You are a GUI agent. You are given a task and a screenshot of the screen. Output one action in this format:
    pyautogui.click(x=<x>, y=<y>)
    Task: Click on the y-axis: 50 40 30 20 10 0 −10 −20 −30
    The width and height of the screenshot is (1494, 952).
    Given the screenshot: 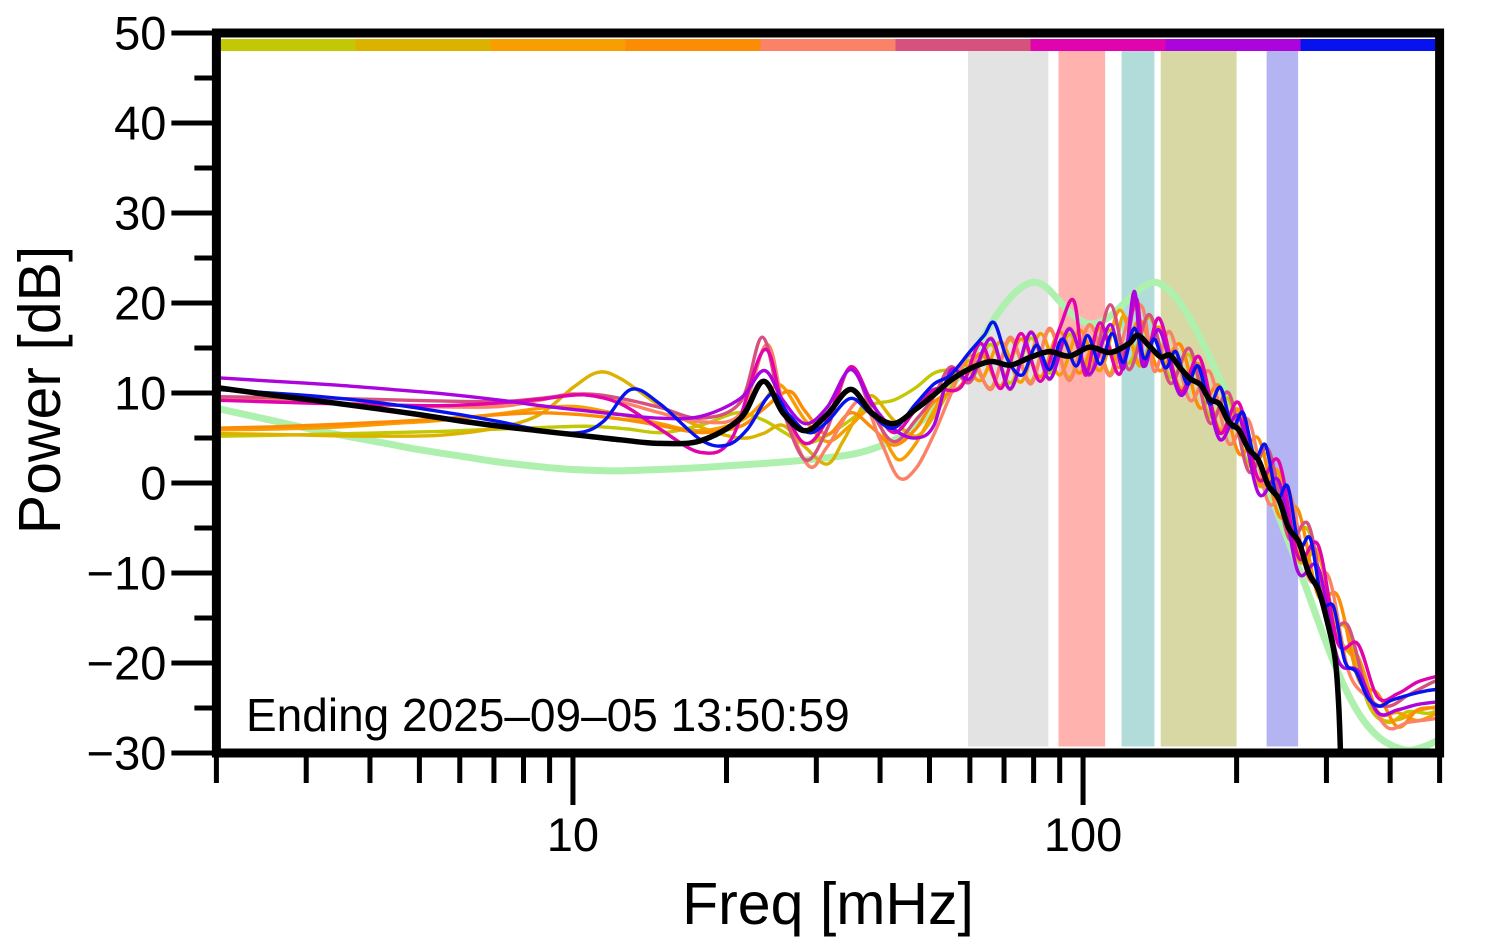 What is the action you would take?
    pyautogui.click(x=152, y=393)
    